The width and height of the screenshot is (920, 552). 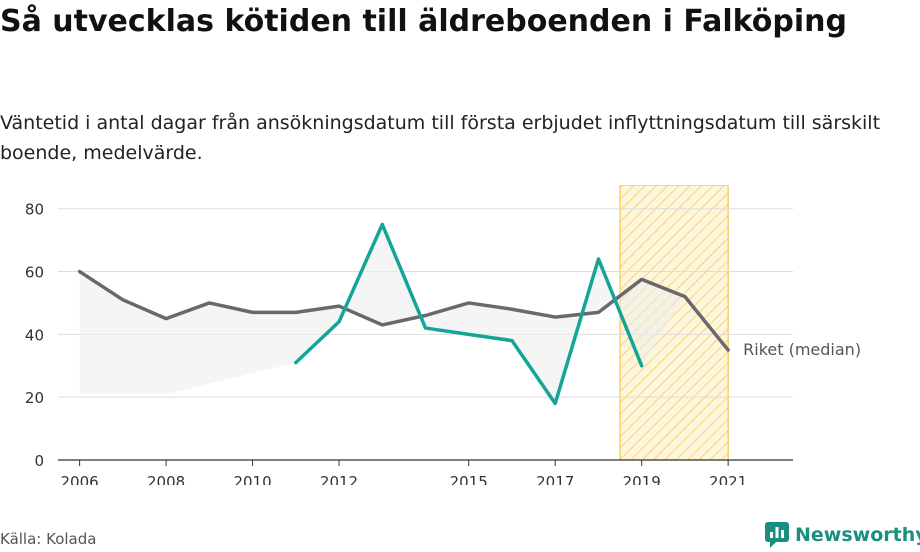 What do you see at coordinates (34, 335) in the screenshot?
I see `y-tick-label: 40` at bounding box center [34, 335].